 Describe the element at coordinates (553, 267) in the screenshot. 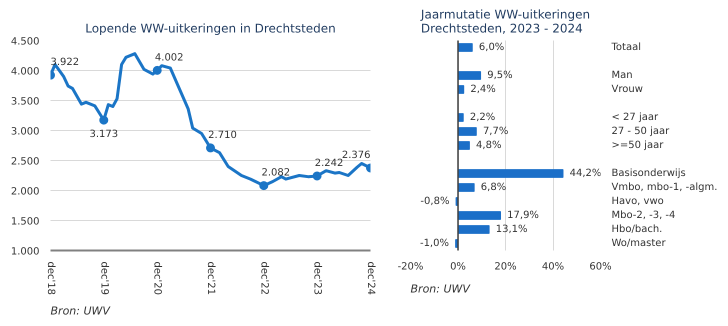

I see `x-tick-label: 40%` at that location.